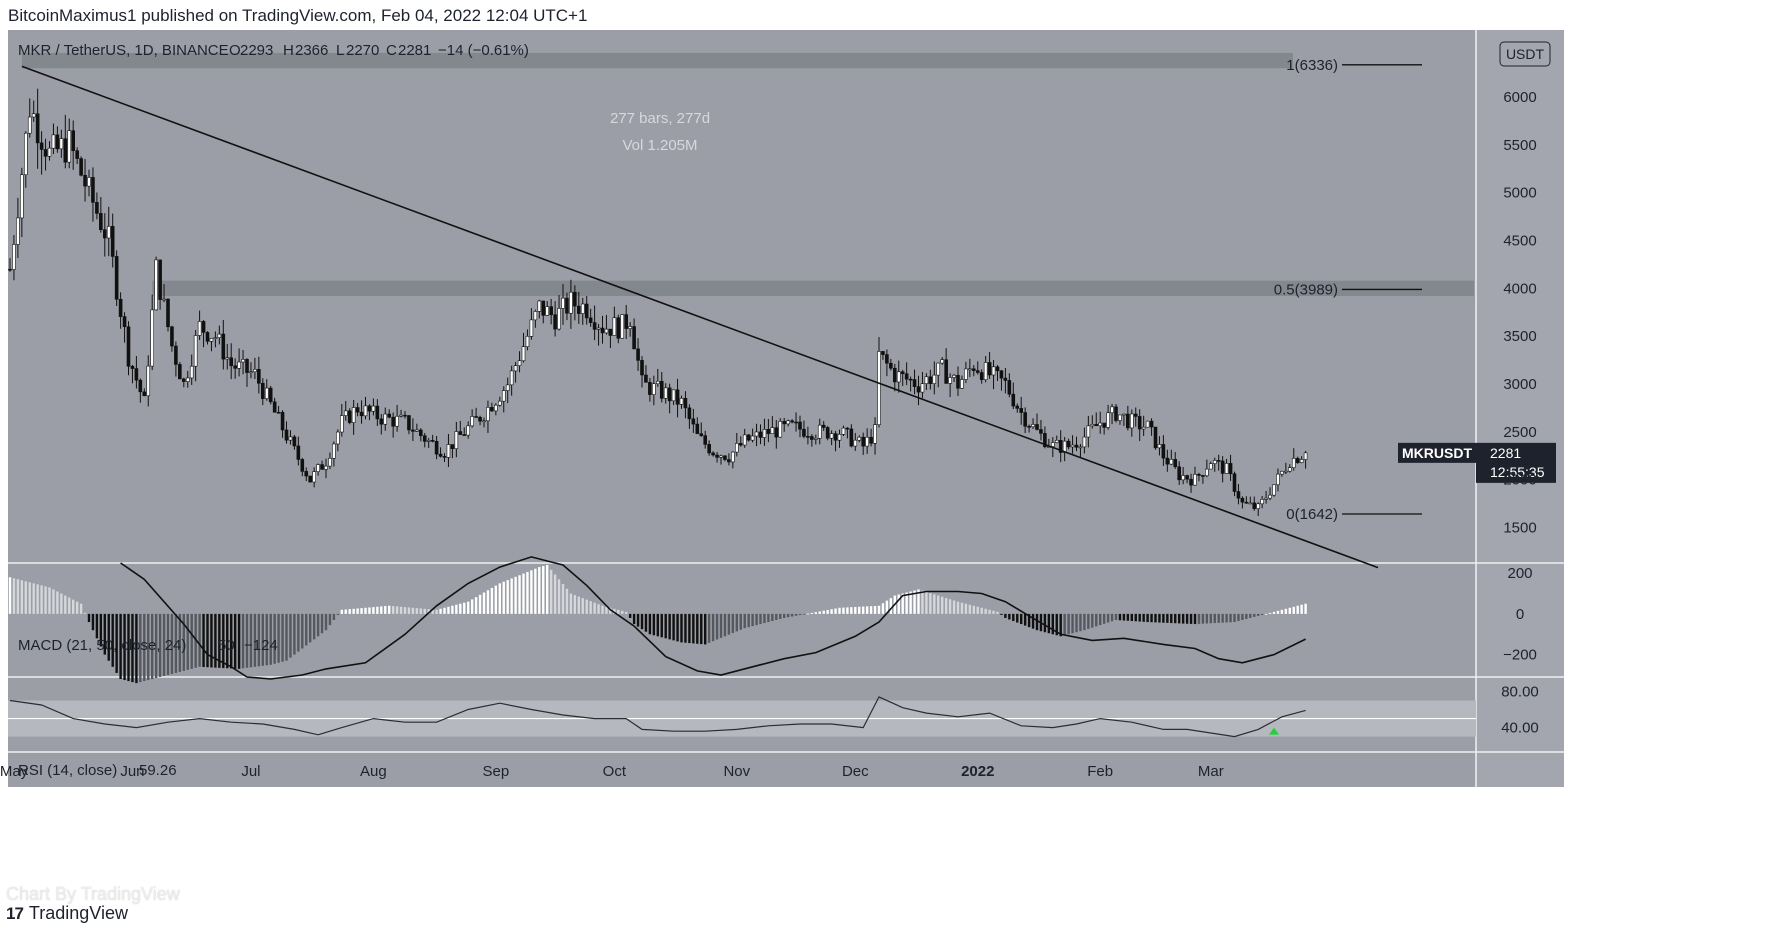 The image size is (1766, 930). I want to click on low-value: 2270, so click(362, 50).